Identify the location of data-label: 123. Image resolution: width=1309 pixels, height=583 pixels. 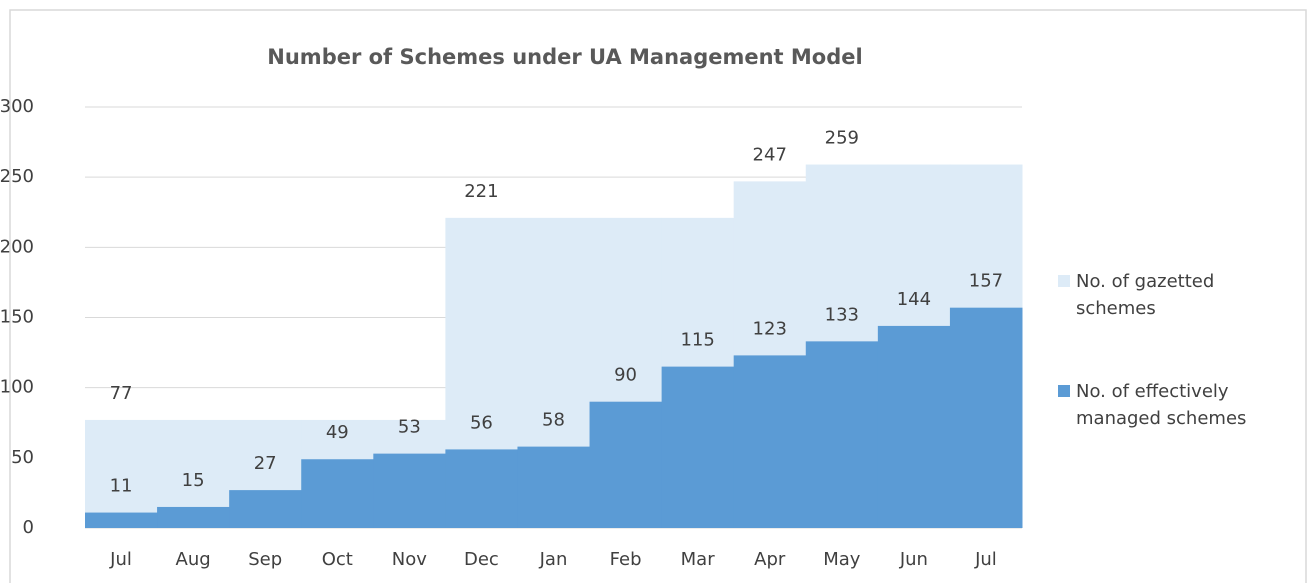
(770, 328).